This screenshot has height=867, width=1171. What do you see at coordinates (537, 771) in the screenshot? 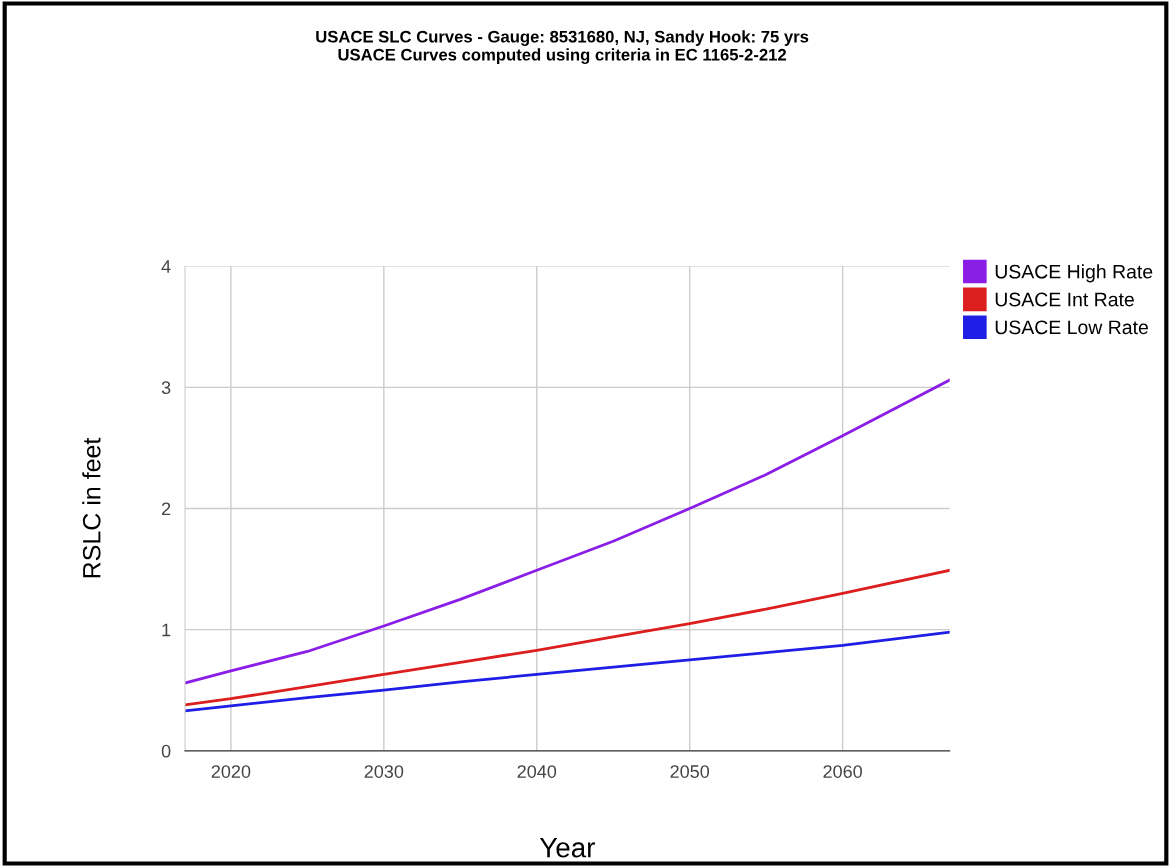
I see `x-tick-label: 2040` at bounding box center [537, 771].